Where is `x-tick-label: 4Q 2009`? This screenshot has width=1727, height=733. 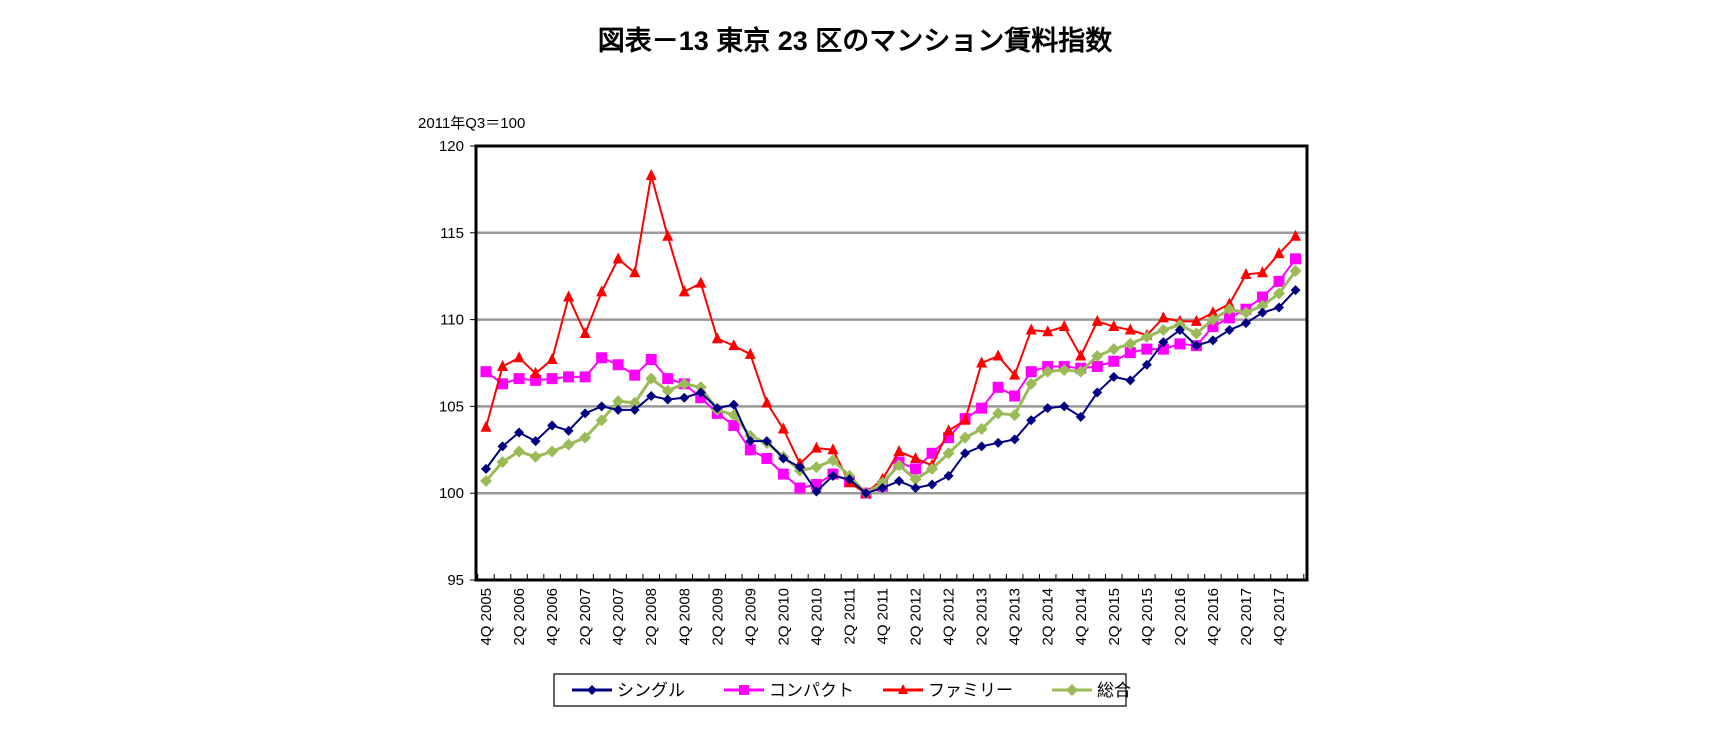 x-tick-label: 4Q 2009 is located at coordinates (750, 617).